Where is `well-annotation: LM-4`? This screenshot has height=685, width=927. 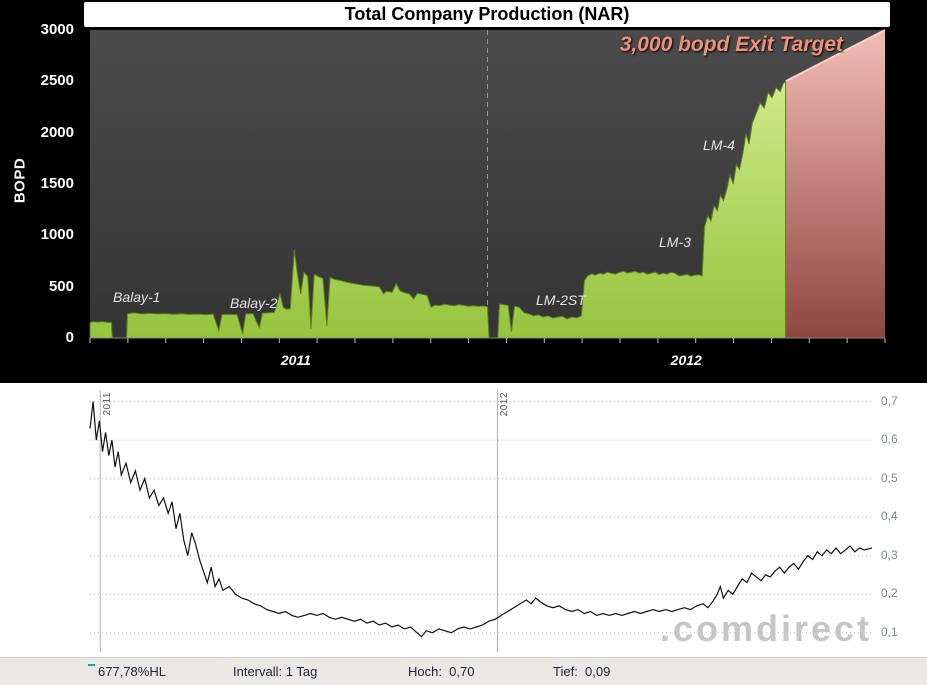
well-annotation: LM-4 is located at coordinates (719, 145).